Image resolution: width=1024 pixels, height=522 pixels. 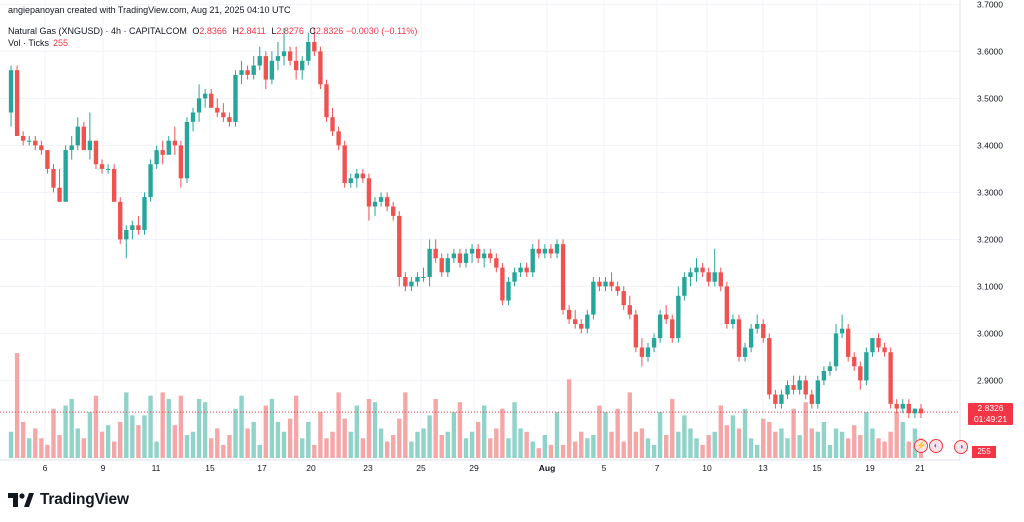 What do you see at coordinates (990, 414) in the screenshot?
I see `current-price-tag: 2.8326 01:49:21` at bounding box center [990, 414].